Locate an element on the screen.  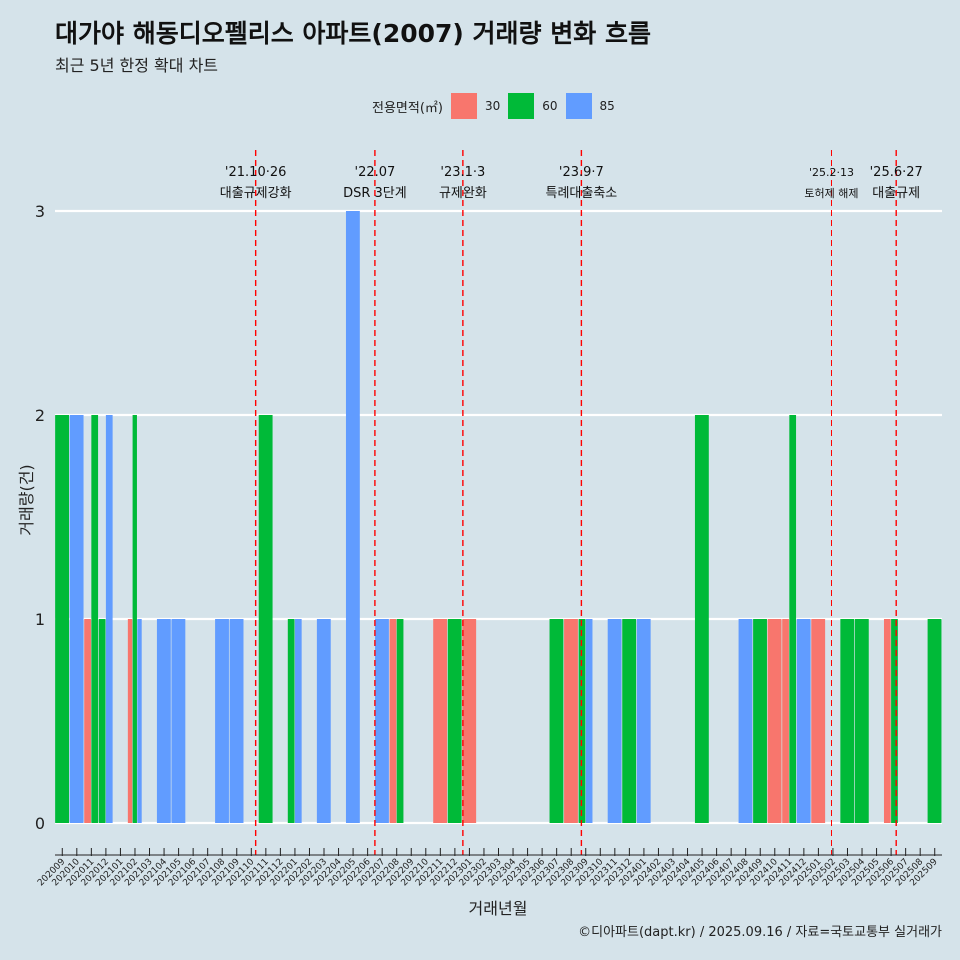
event-date-1: '22.07 is located at coordinates (375, 172).